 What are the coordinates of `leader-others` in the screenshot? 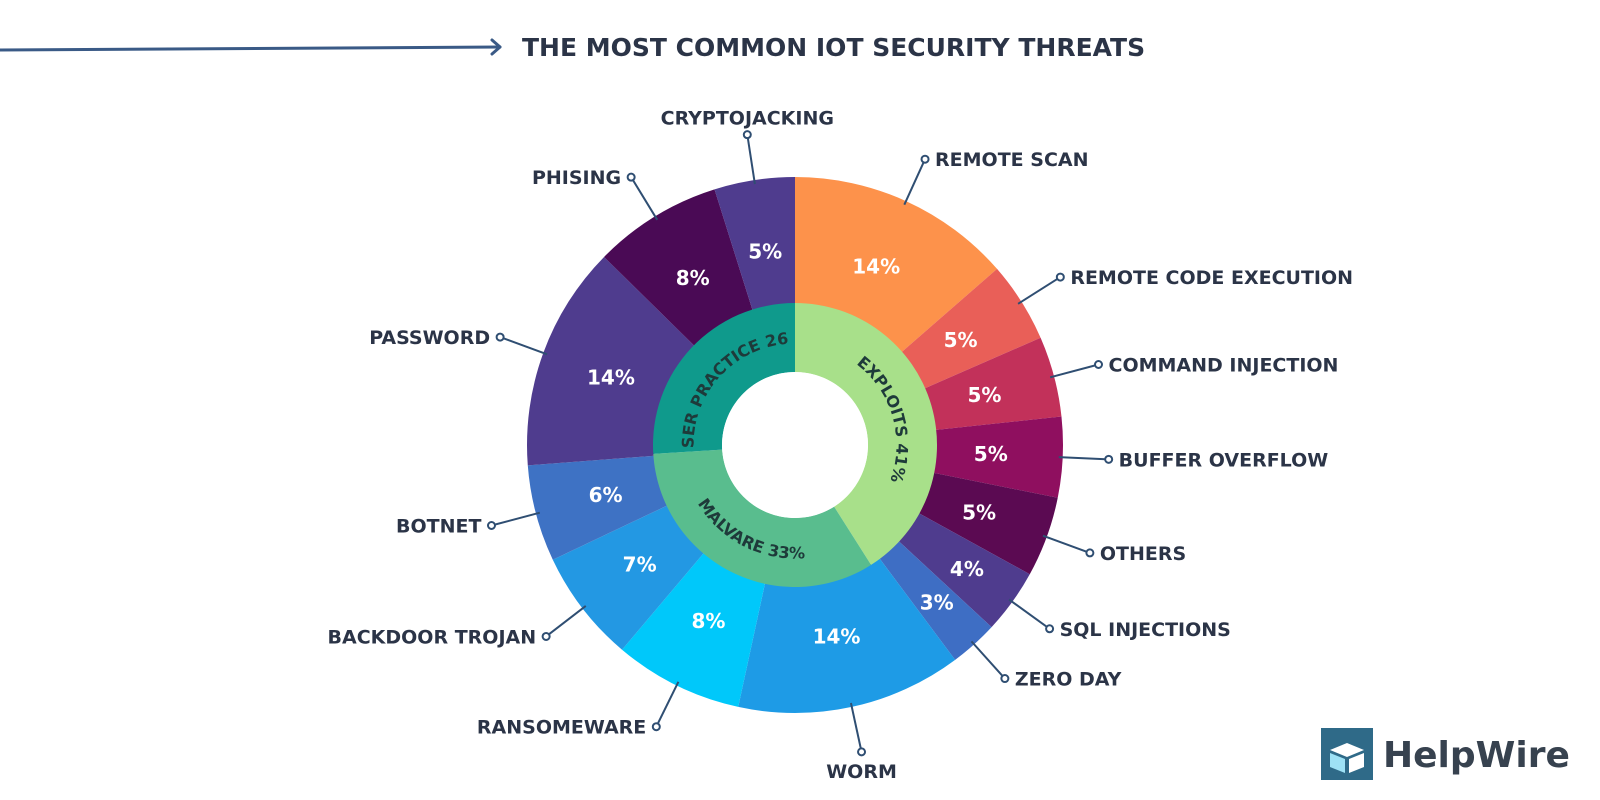 It's located at (1068, 546).